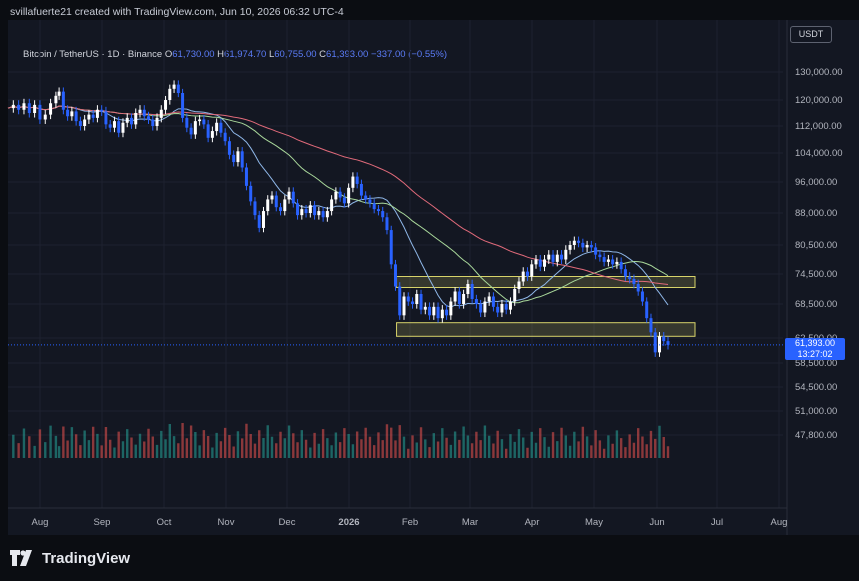 Image resolution: width=859 pixels, height=581 pixels. Describe the element at coordinates (226, 522) in the screenshot. I see `x-tick-label: Nov` at that location.